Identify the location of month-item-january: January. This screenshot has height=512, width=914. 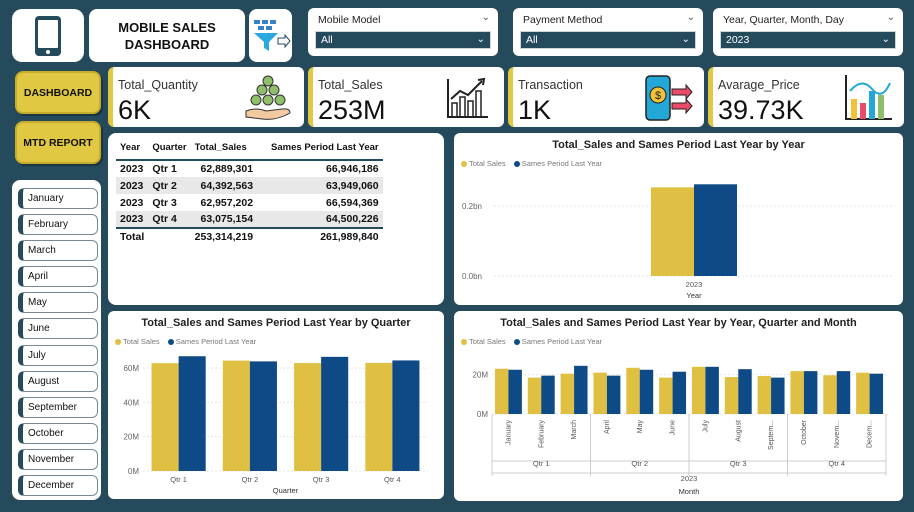
(58, 198).